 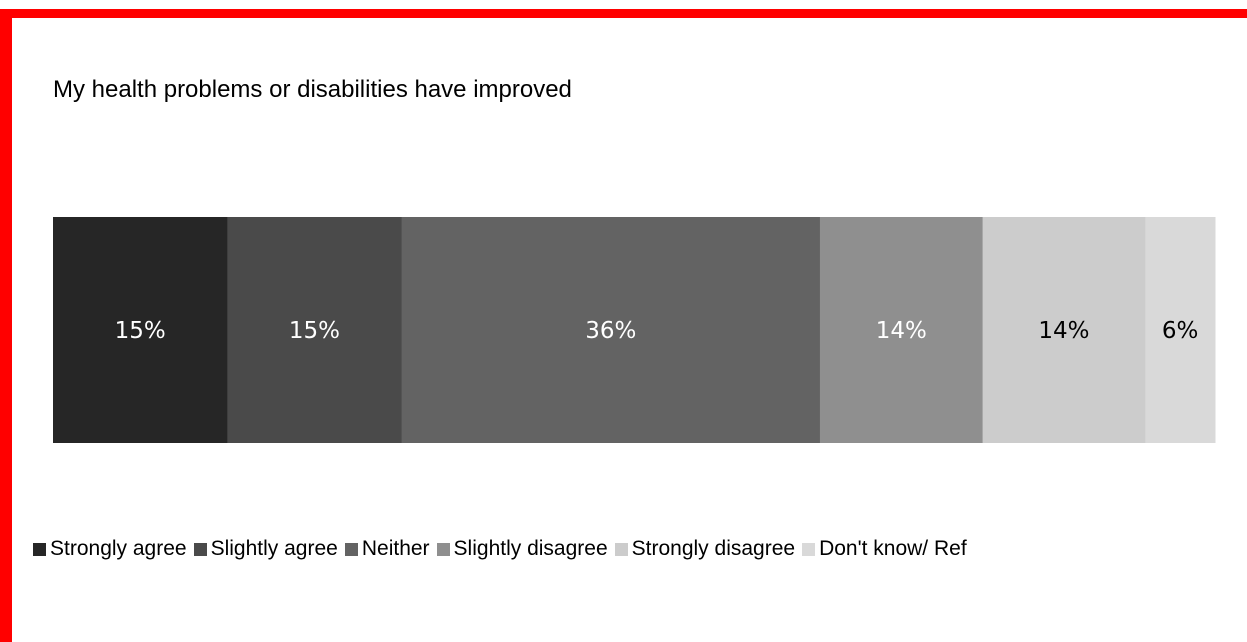 I want to click on legend-label: Slightly disagree, so click(x=530, y=548).